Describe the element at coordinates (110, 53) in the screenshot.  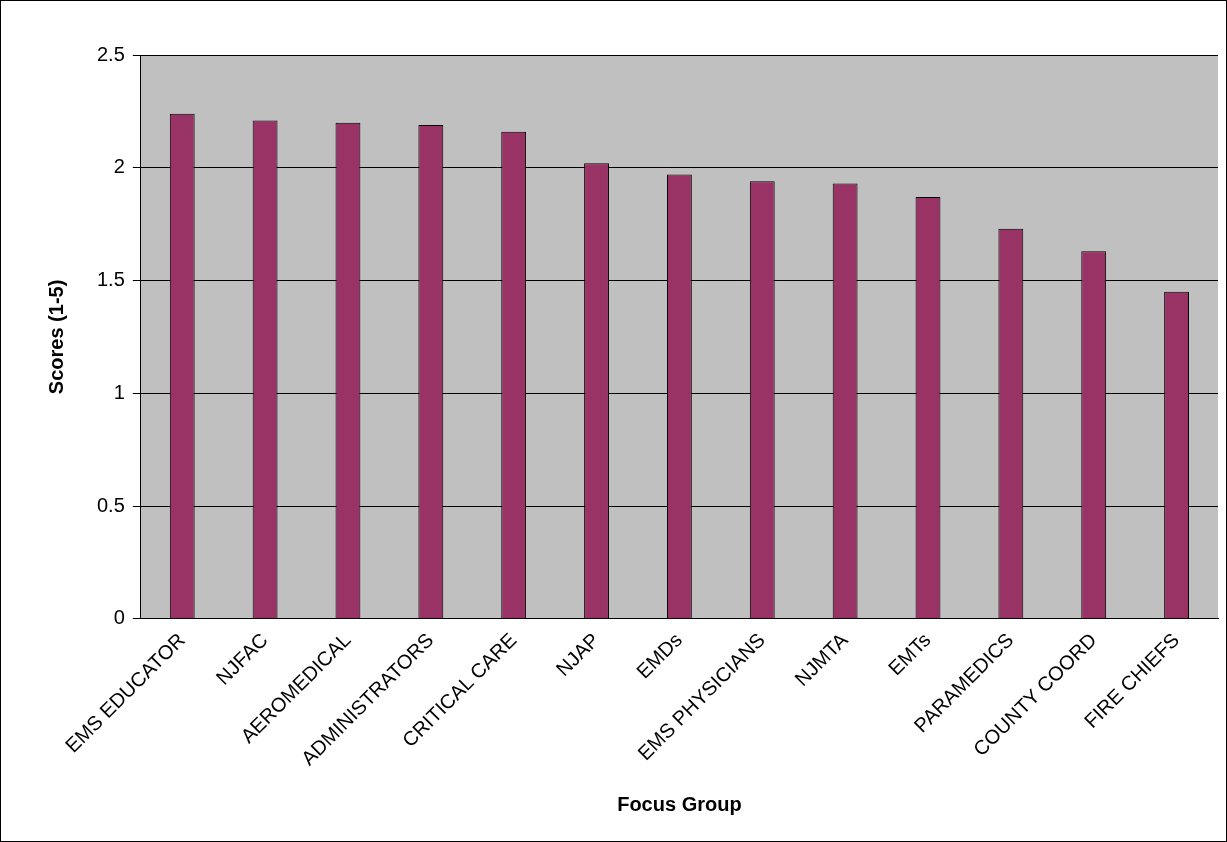
I see `y-tick-label: 2.5` at that location.